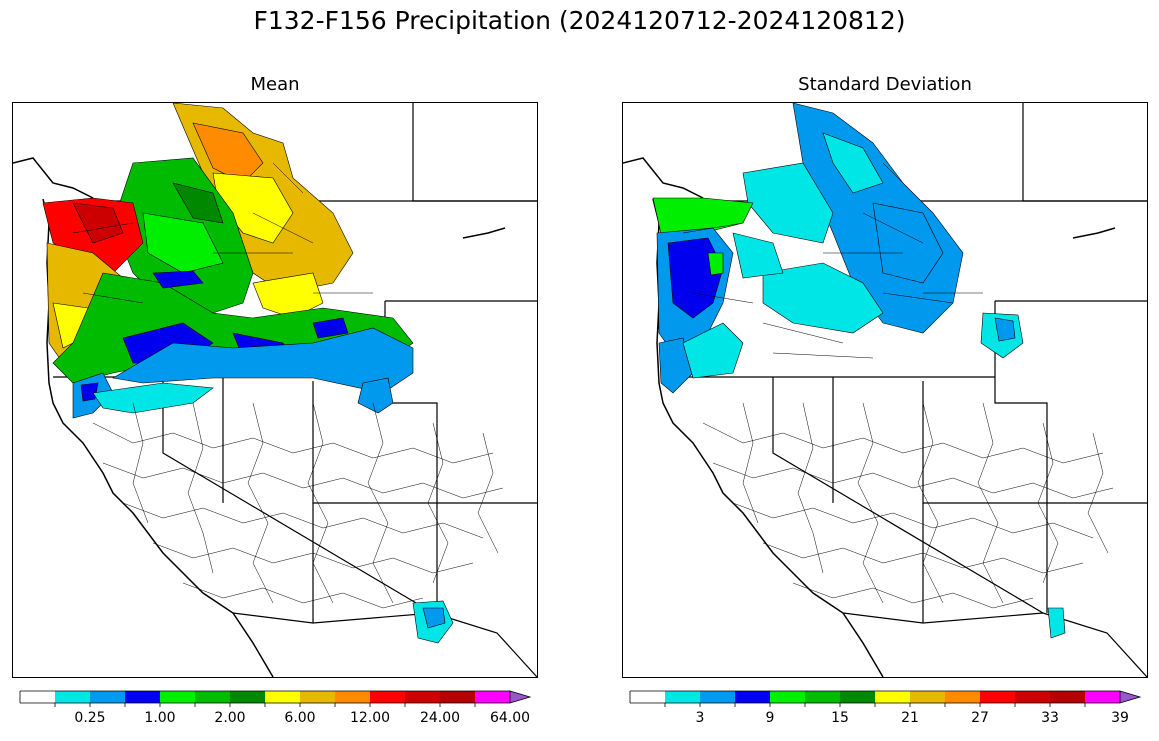  I want to click on colorbar-std: 3 9 15 21 27 33 39, so click(885, 710).